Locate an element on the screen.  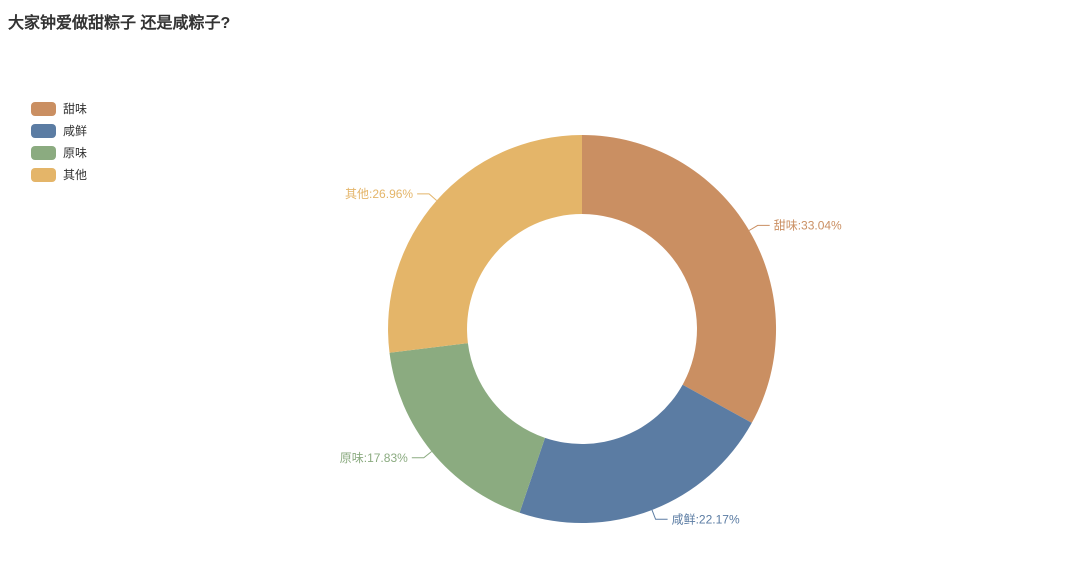
legend-item-other: 其他 is located at coordinates (59, 175).